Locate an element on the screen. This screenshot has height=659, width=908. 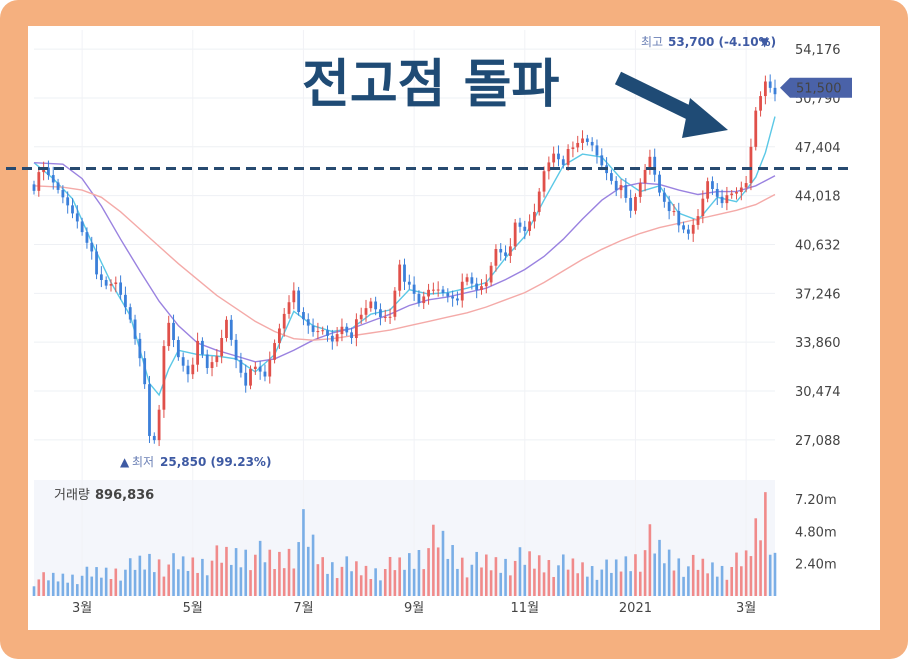
high-value: 53,700 (-4.10%) is located at coordinates (722, 42).